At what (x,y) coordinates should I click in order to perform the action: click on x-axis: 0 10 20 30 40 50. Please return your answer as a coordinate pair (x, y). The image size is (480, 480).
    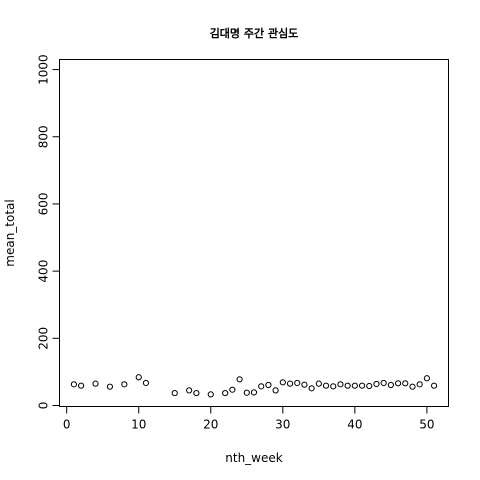
    Looking at the image, I should click on (249, 419).